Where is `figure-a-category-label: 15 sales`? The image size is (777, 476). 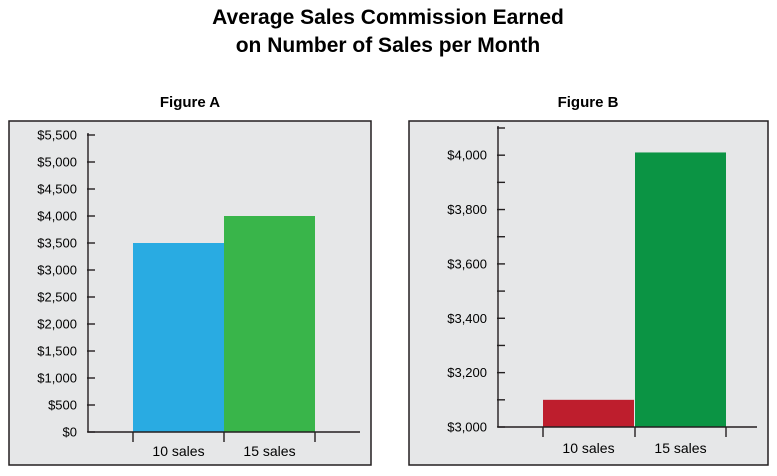 figure-a-category-label: 15 sales is located at coordinates (269, 451).